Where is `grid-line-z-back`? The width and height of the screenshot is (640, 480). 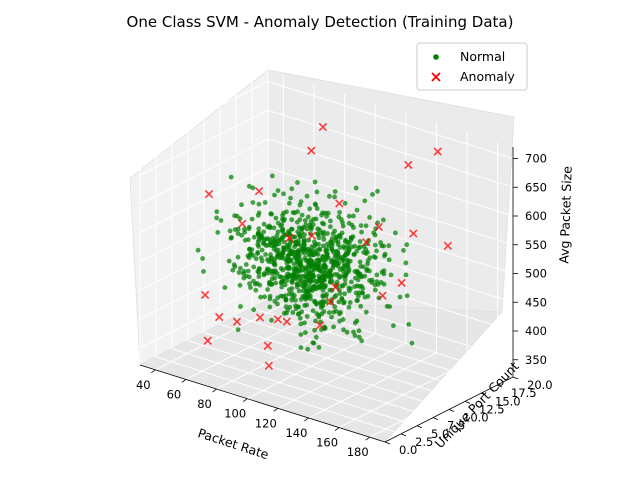 grid-line-z-back is located at coordinates (390, 148).